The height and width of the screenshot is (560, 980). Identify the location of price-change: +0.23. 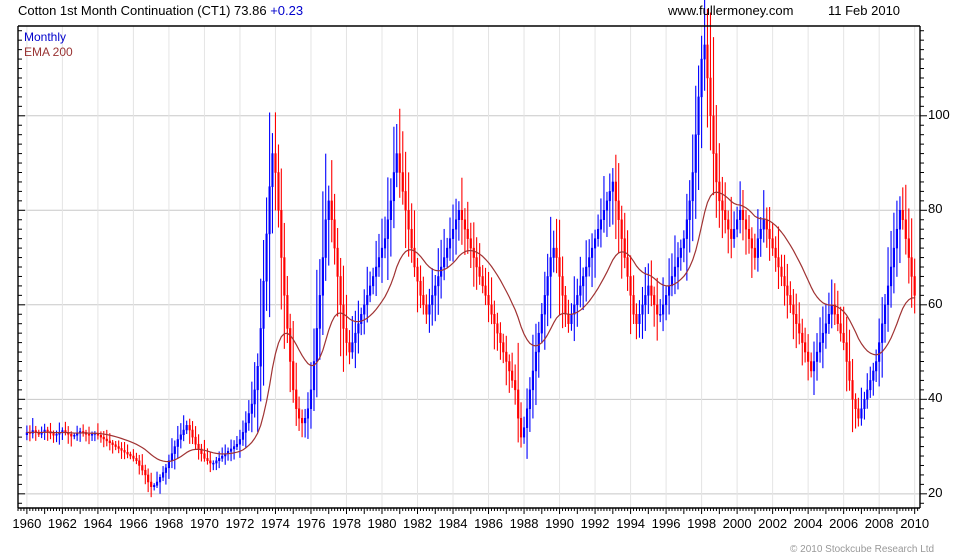
(287, 10).